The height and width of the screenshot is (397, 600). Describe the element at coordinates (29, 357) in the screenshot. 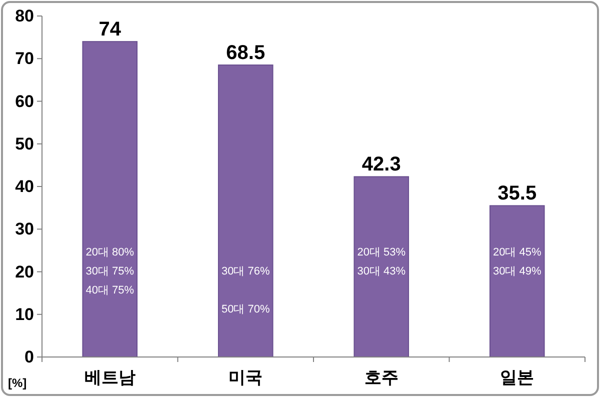

I see `y-tick-label: 0` at that location.